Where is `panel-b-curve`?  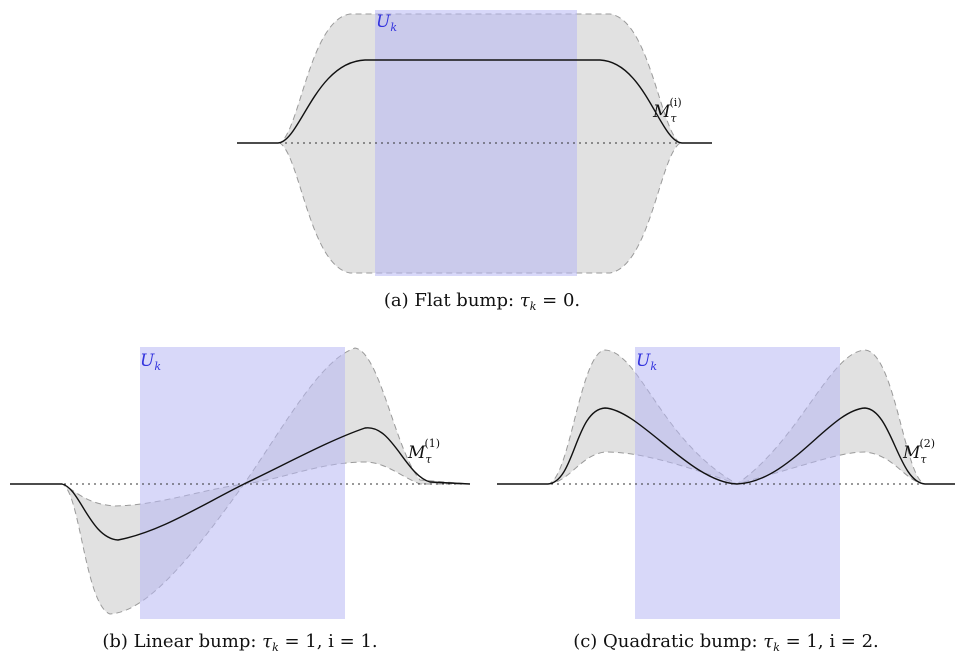
panel-b-curve is located at coordinates (240, 484).